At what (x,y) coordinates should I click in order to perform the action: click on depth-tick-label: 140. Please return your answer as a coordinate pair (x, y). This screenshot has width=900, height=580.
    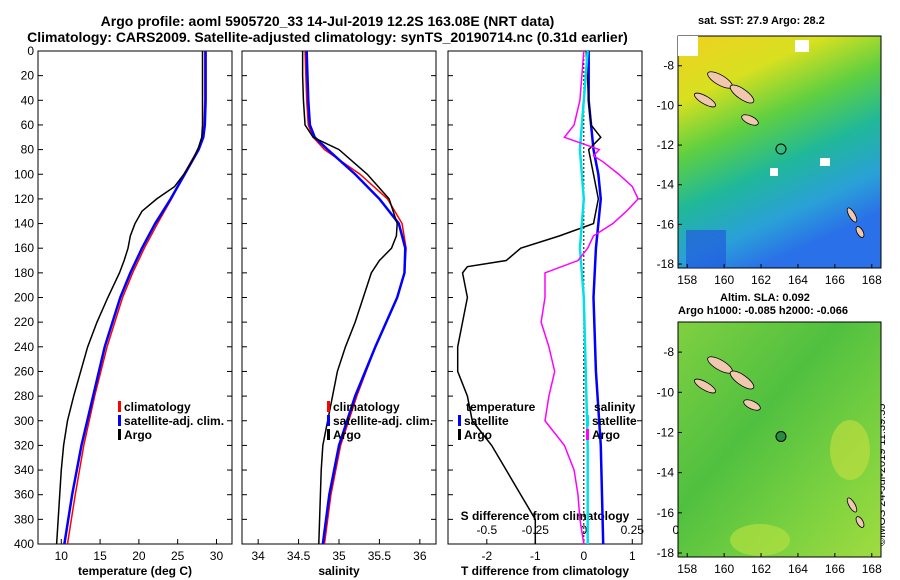
    Looking at the image, I should click on (24, 224).